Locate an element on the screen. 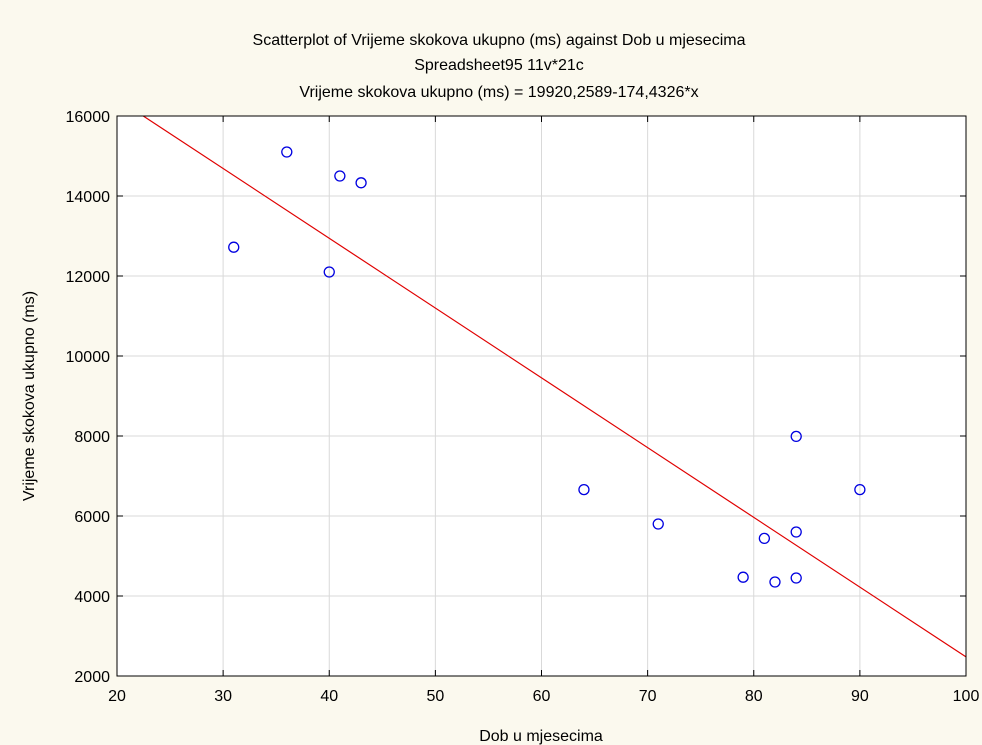 This screenshot has height=745, width=982. x-tick-label: 20 is located at coordinates (117, 696).